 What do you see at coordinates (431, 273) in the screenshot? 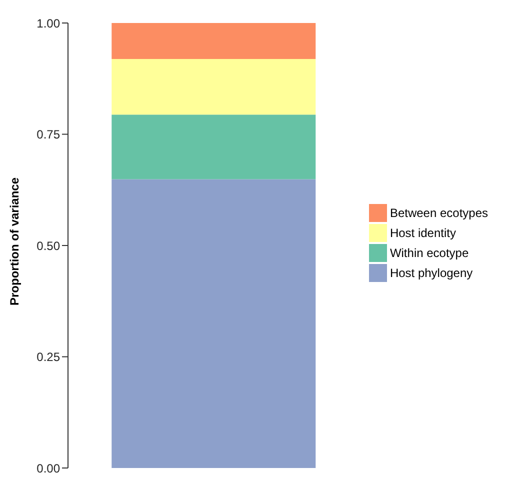
I see `legend-label: Host phylogeny` at bounding box center [431, 273].